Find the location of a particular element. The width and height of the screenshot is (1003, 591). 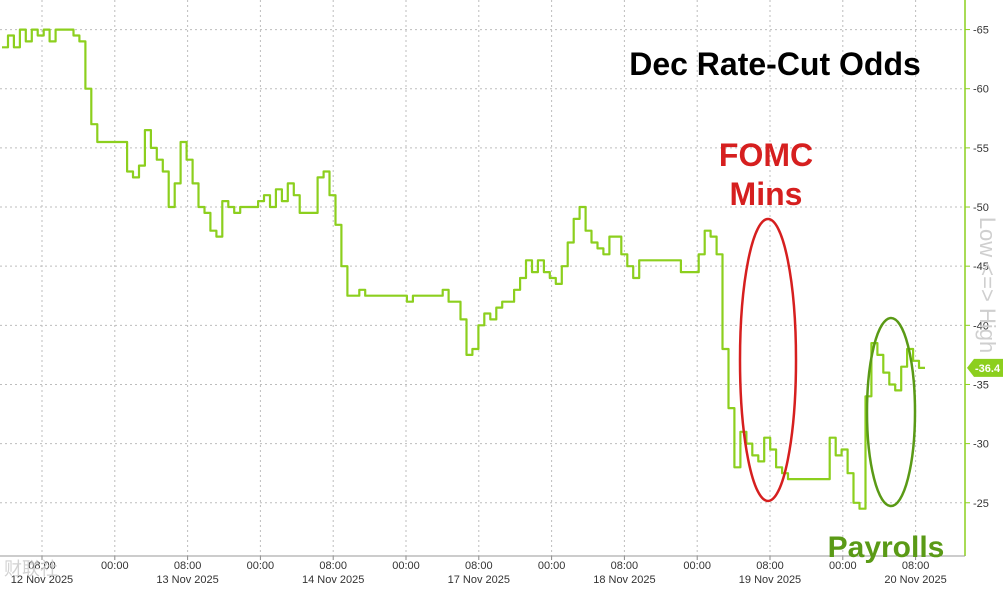

y-axis: -25 -30 -35 -40 -45 -50 -55 -60 -65 -36.4 is located at coordinates (983, 278).